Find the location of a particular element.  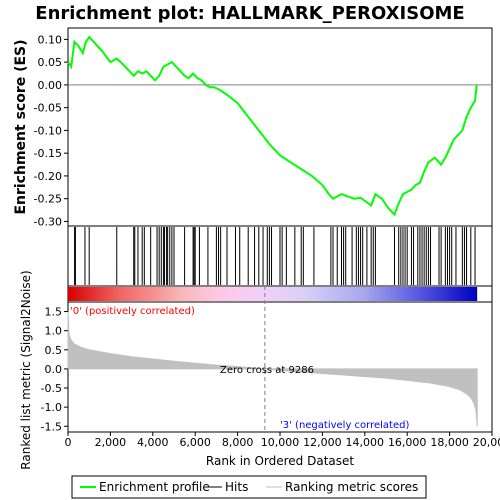

metric-y-tick-label: -1.0 is located at coordinates (51, 407).